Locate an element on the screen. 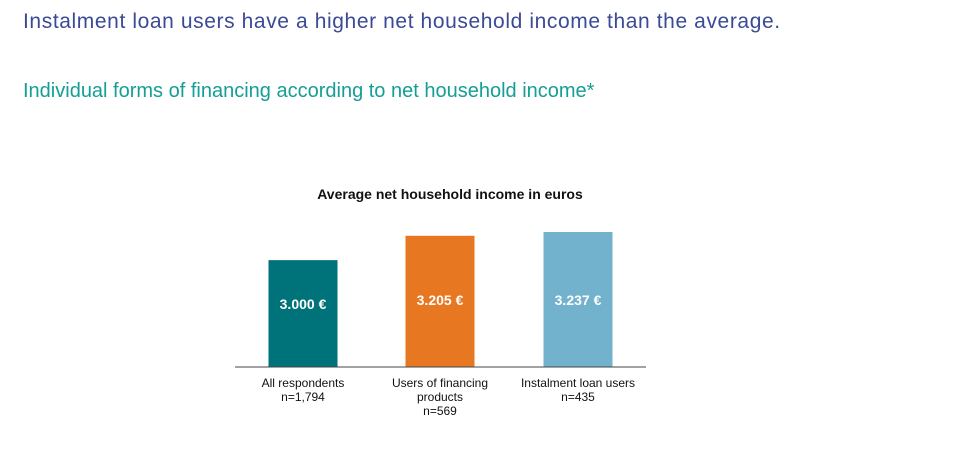 This screenshot has width=955, height=466. category-name: Instalment loan users is located at coordinates (578, 383).